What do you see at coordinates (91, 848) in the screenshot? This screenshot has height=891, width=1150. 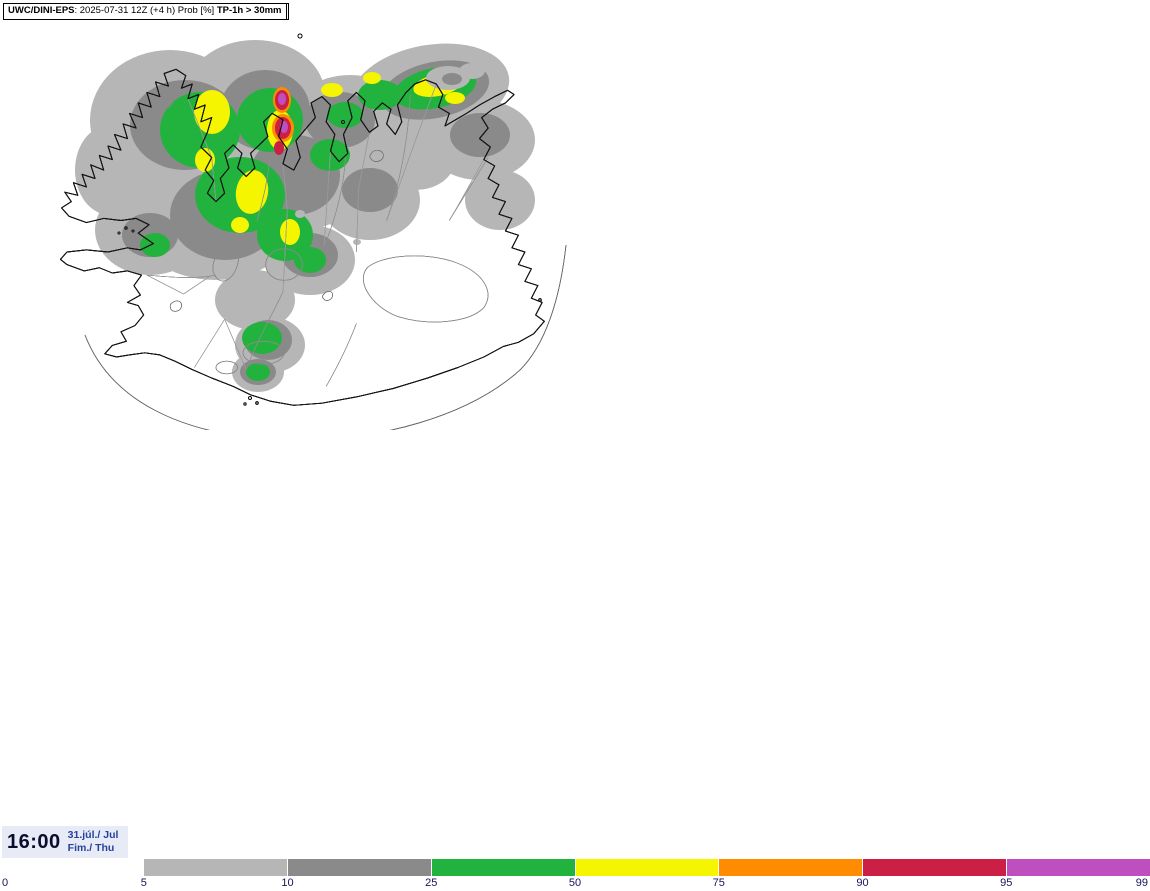 I see `valid-date-weekday: Fim./ Thu` at bounding box center [91, 848].